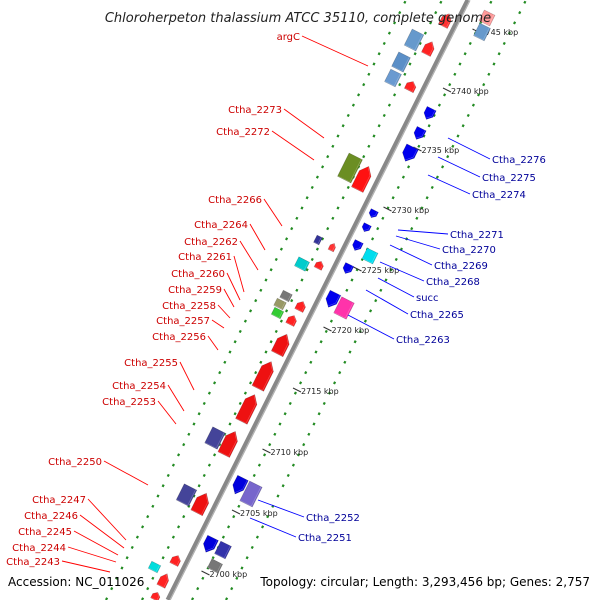 This screenshot has width=600, height=600. What do you see at coordinates (347, 267) in the screenshot?
I see `reverse-gene-7-bevel` at bounding box center [347, 267].